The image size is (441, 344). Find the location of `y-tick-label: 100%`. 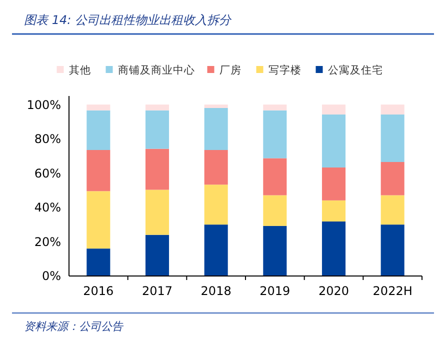

y-tick-label: 100% is located at coordinates (43, 105).